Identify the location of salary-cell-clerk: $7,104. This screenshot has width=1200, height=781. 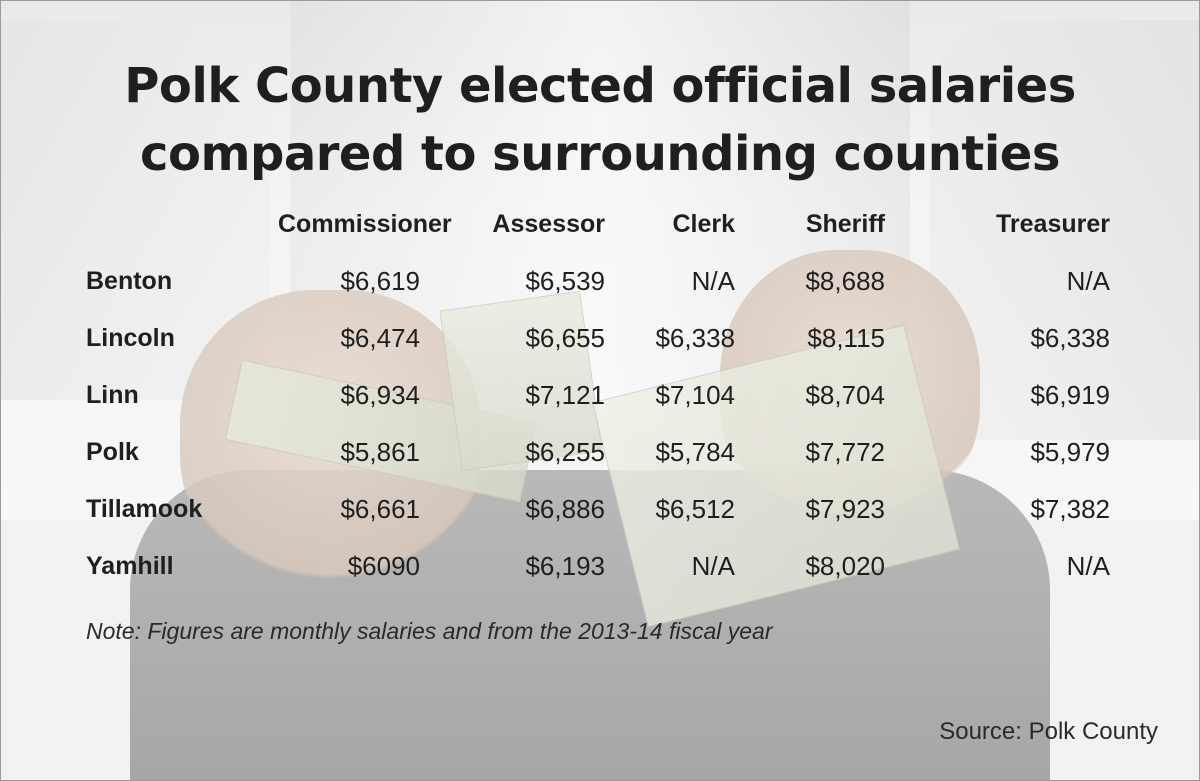
(695, 395).